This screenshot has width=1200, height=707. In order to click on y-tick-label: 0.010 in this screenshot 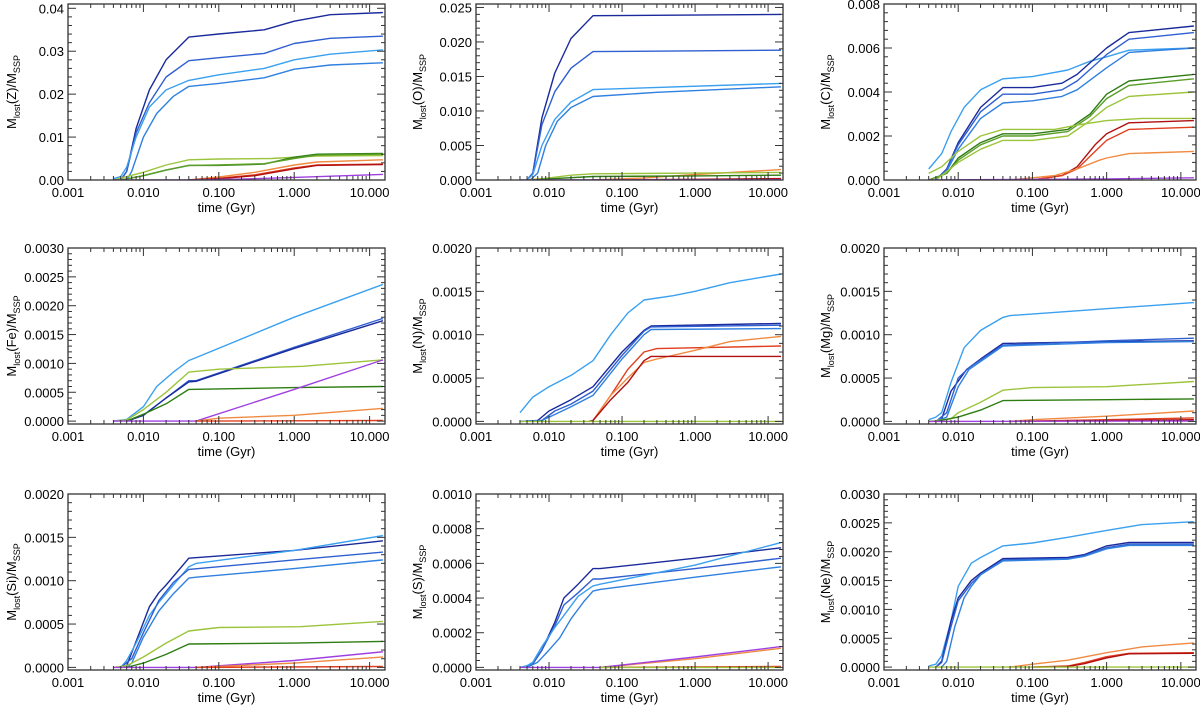, I will do `click(455, 111)`.